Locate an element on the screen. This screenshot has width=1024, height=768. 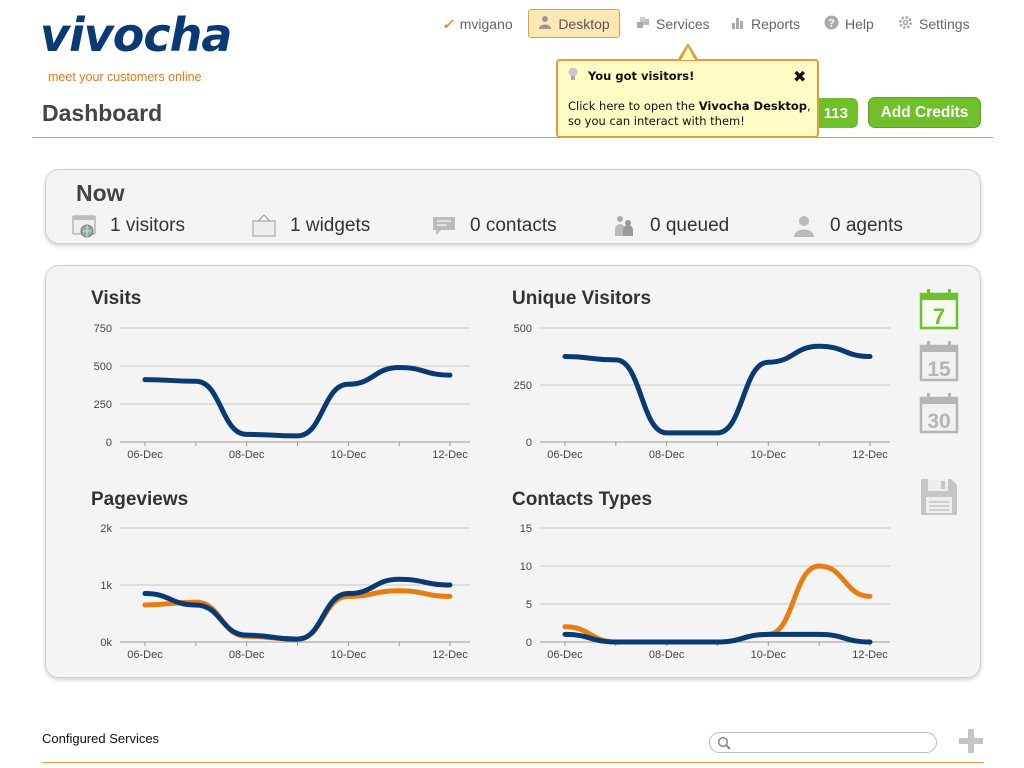
add-service-plus-icon is located at coordinates (971, 741).